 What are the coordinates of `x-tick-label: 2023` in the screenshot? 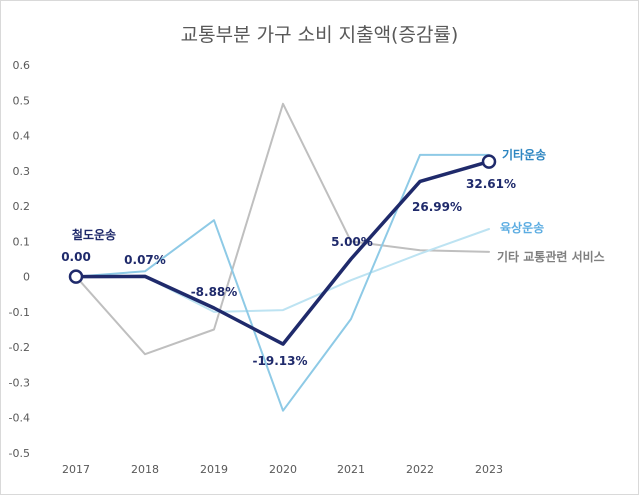 It's located at (489, 469).